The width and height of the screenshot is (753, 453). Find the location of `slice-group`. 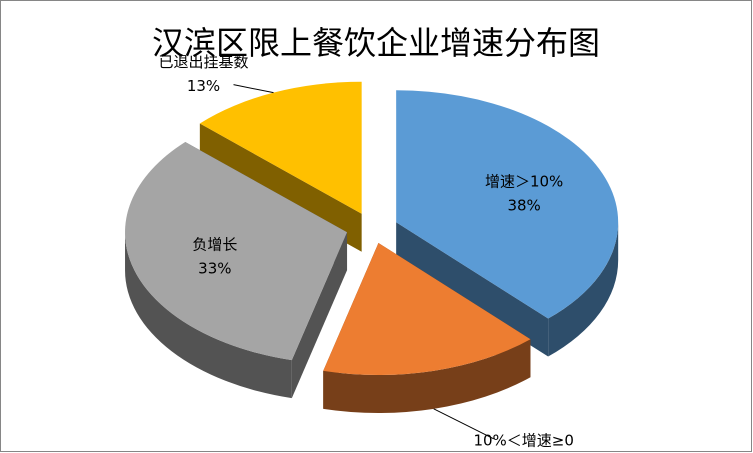

slice-group is located at coordinates (427, 327).